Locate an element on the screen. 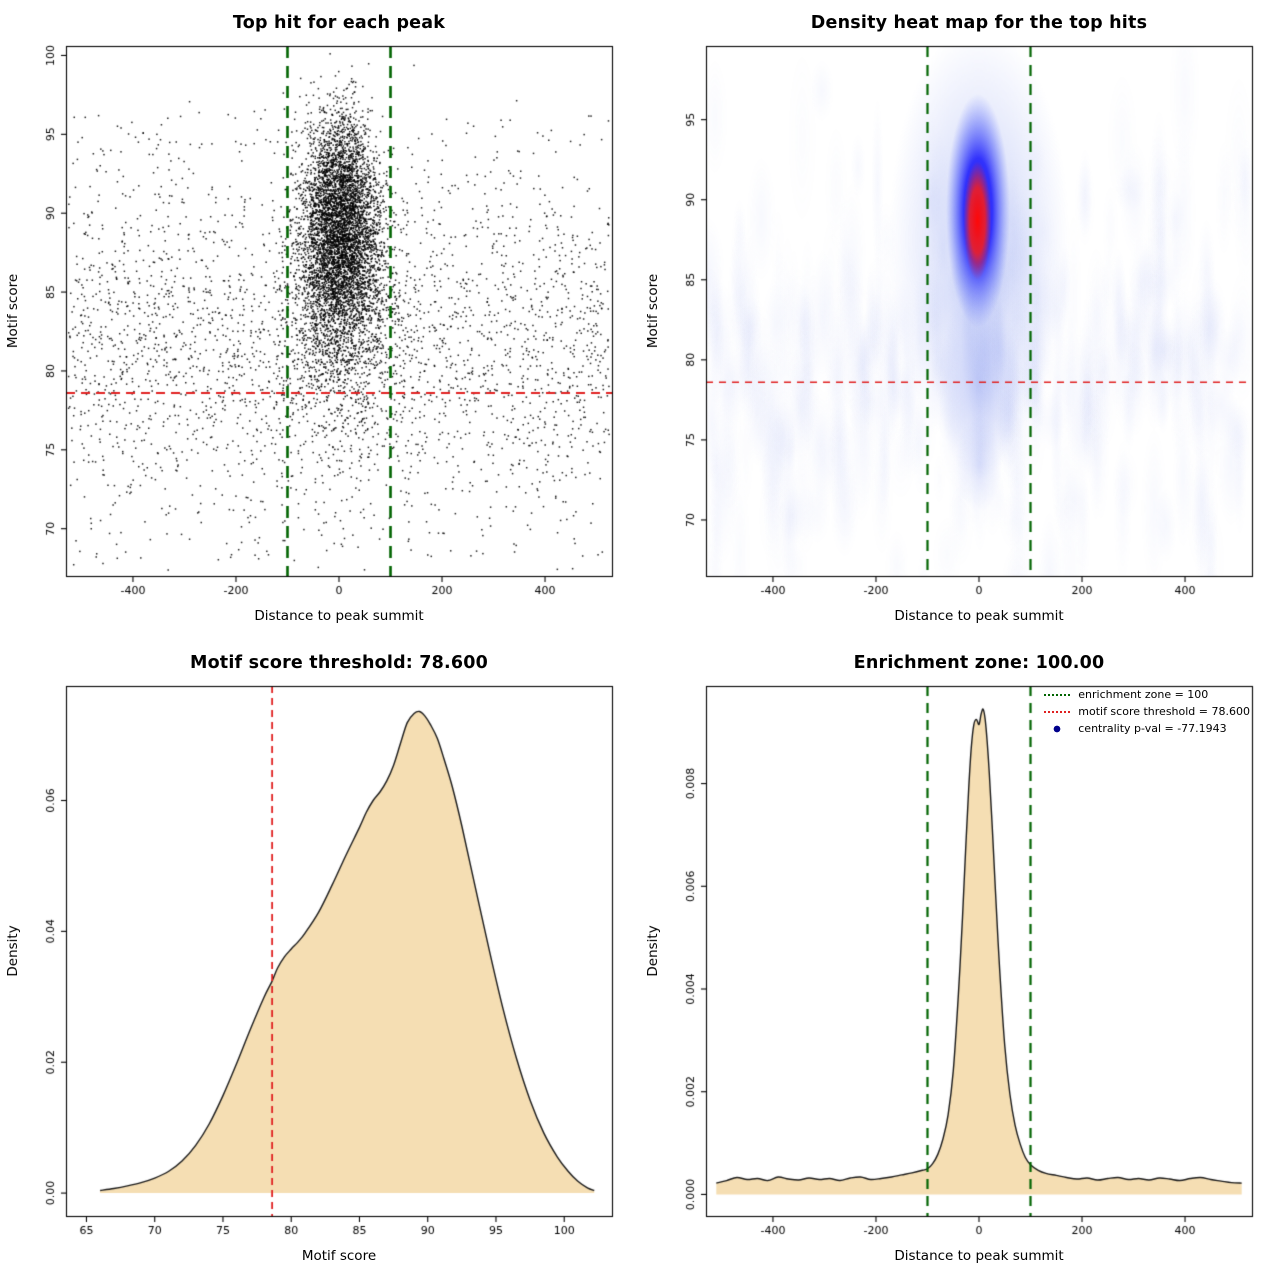 The width and height of the screenshot is (1280, 1280). pvalue-dot-icon is located at coordinates (1057, 728).